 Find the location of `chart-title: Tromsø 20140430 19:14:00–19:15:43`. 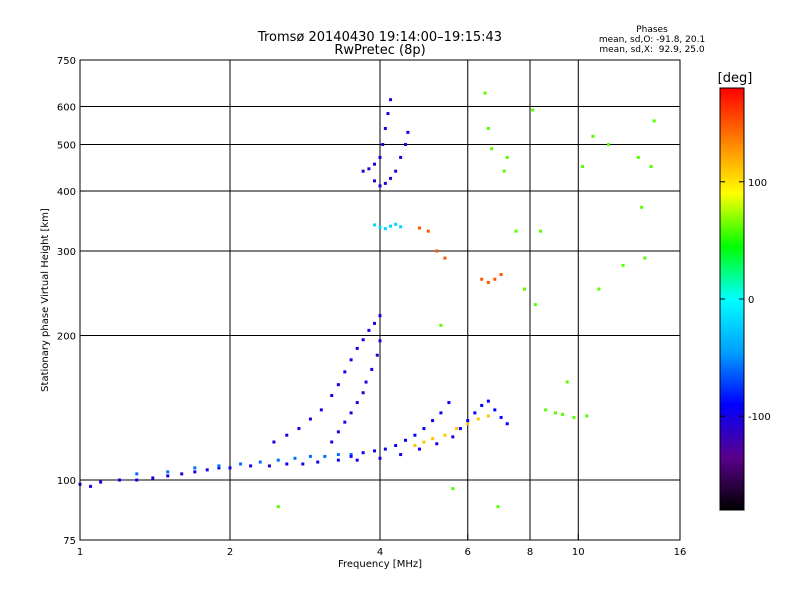

chart-title: Tromsø 20140430 19:14:00–19:15:43 is located at coordinates (379, 37).